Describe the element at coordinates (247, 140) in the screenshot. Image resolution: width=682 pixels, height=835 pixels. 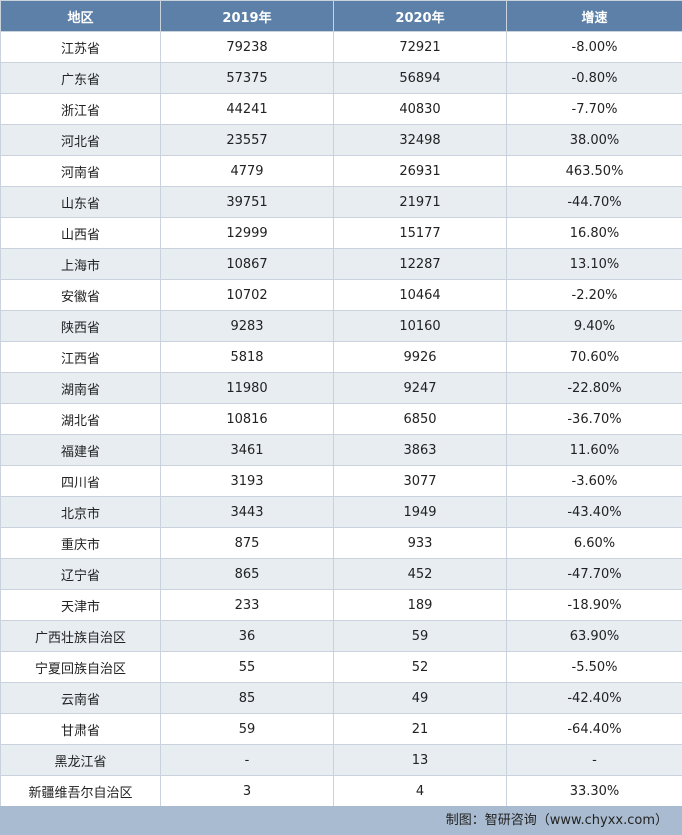
I see `value-cell: 23557` at that location.